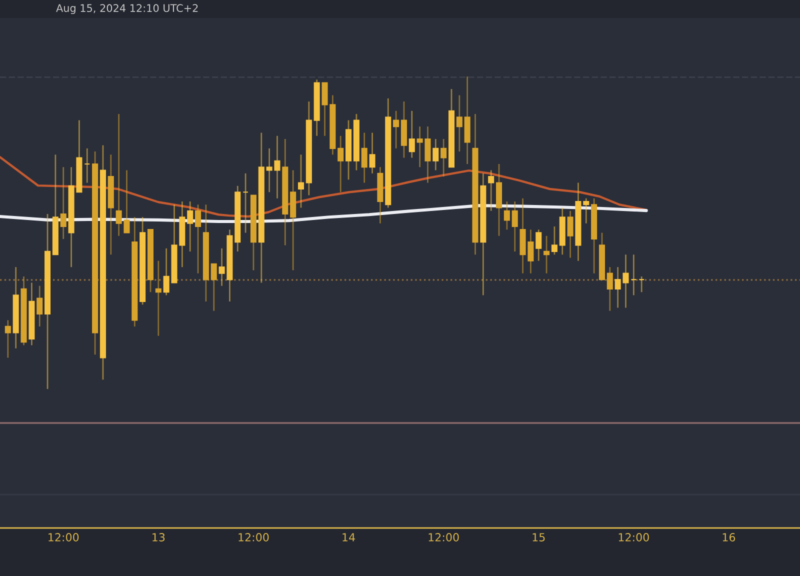  I want to click on x-tick-label: 16, so click(729, 537).